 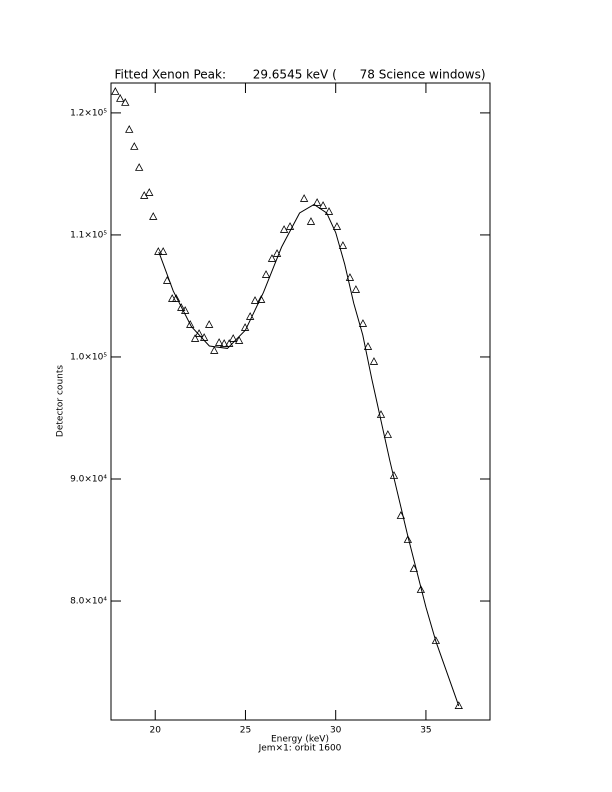 What do you see at coordinates (88, 357) in the screenshot?
I see `y-tick-label: 1.0×10⁵` at bounding box center [88, 357].